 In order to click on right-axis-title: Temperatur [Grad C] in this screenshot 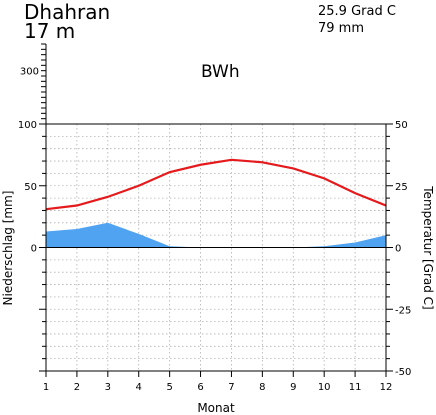, I will do `click(428, 247)`.